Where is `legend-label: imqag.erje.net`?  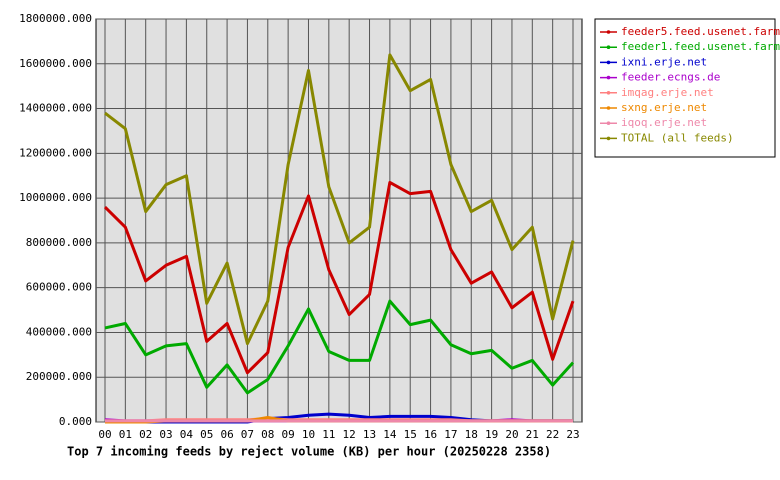 legend-label: imqag.erje.net is located at coordinates (667, 92).